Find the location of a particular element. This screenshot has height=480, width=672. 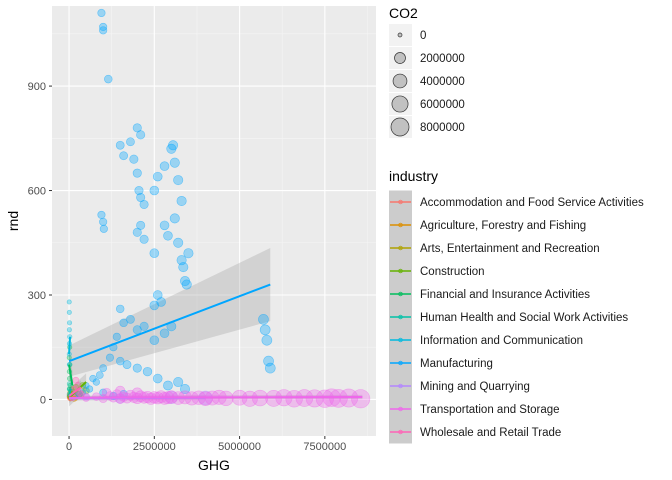

y-tick-label: 600 is located at coordinates (37, 192).